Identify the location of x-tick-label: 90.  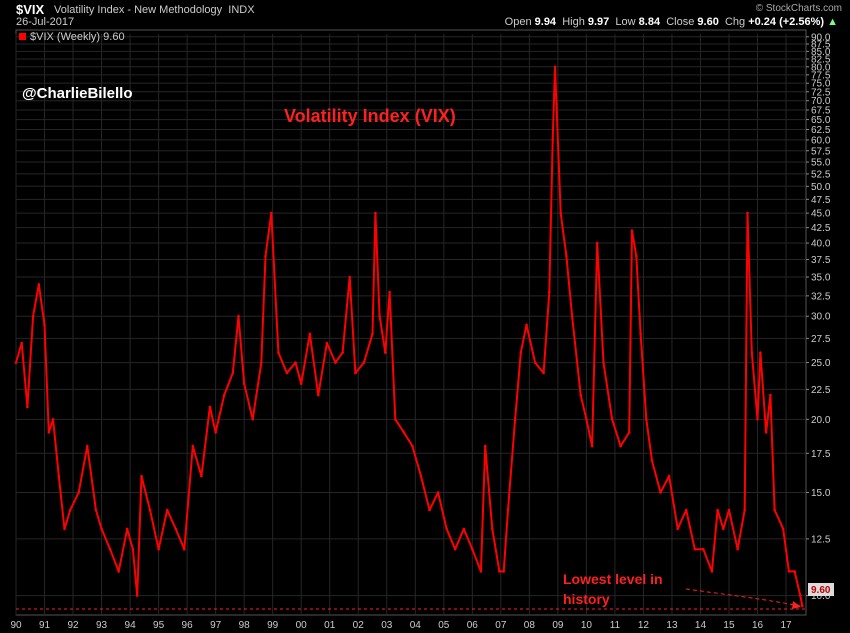
(16, 625).